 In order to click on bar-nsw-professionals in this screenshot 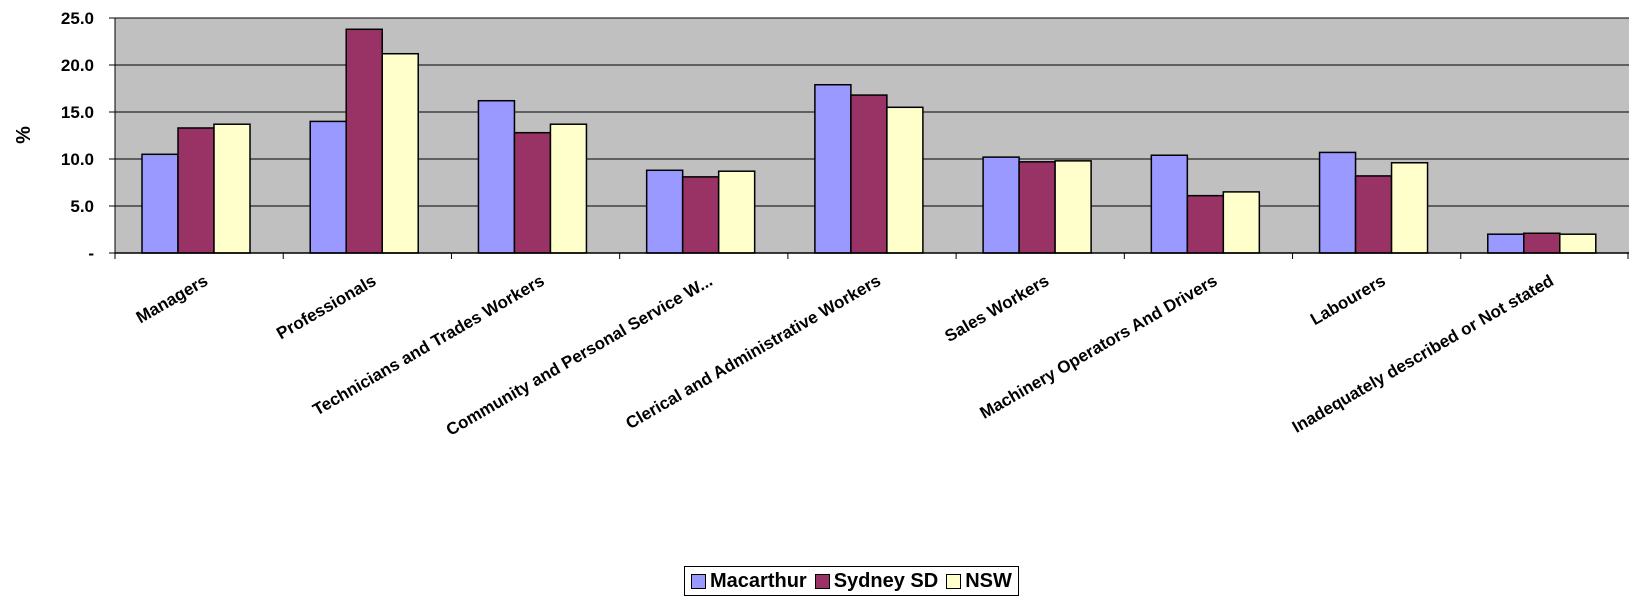, I will do `click(400, 153)`.